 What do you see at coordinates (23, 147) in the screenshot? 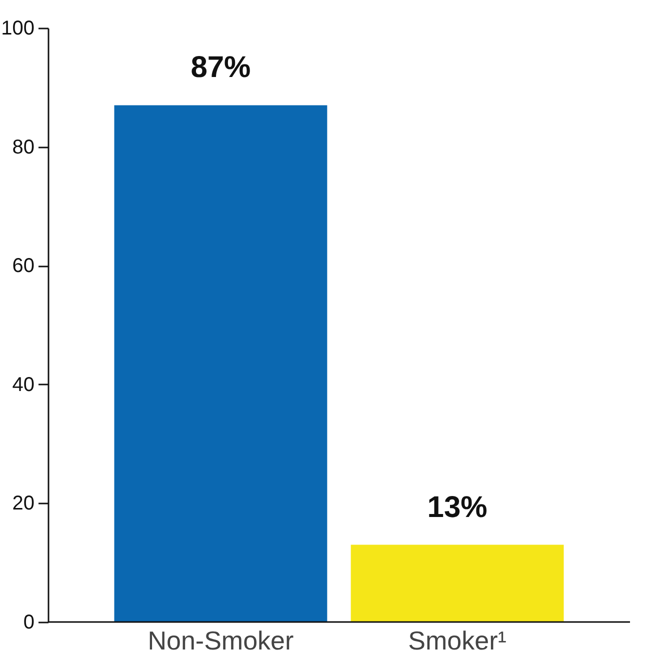
I see `y-tick-label: 80` at bounding box center [23, 147].